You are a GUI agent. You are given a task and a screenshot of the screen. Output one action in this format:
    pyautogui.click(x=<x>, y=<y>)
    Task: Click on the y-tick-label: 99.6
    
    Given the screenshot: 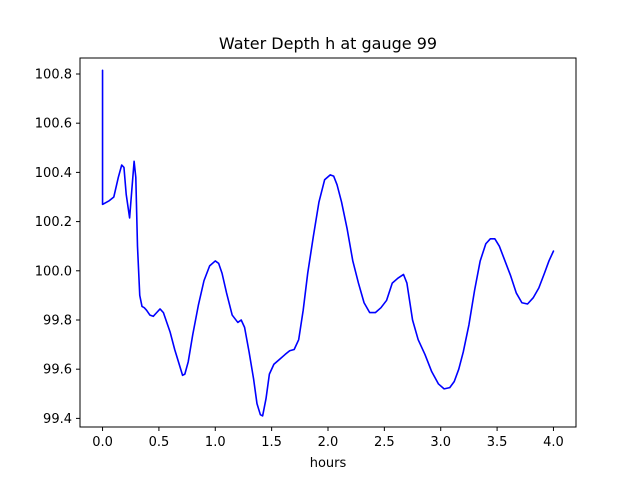 What is the action you would take?
    pyautogui.click(x=57, y=370)
    